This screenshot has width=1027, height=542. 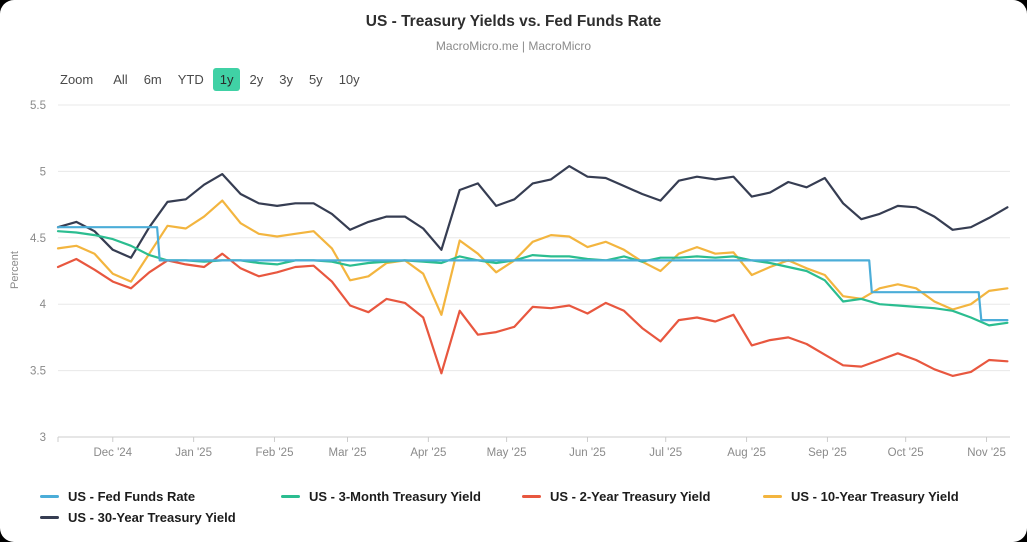 I want to click on y-tick-label: 5.5, so click(x=38, y=106).